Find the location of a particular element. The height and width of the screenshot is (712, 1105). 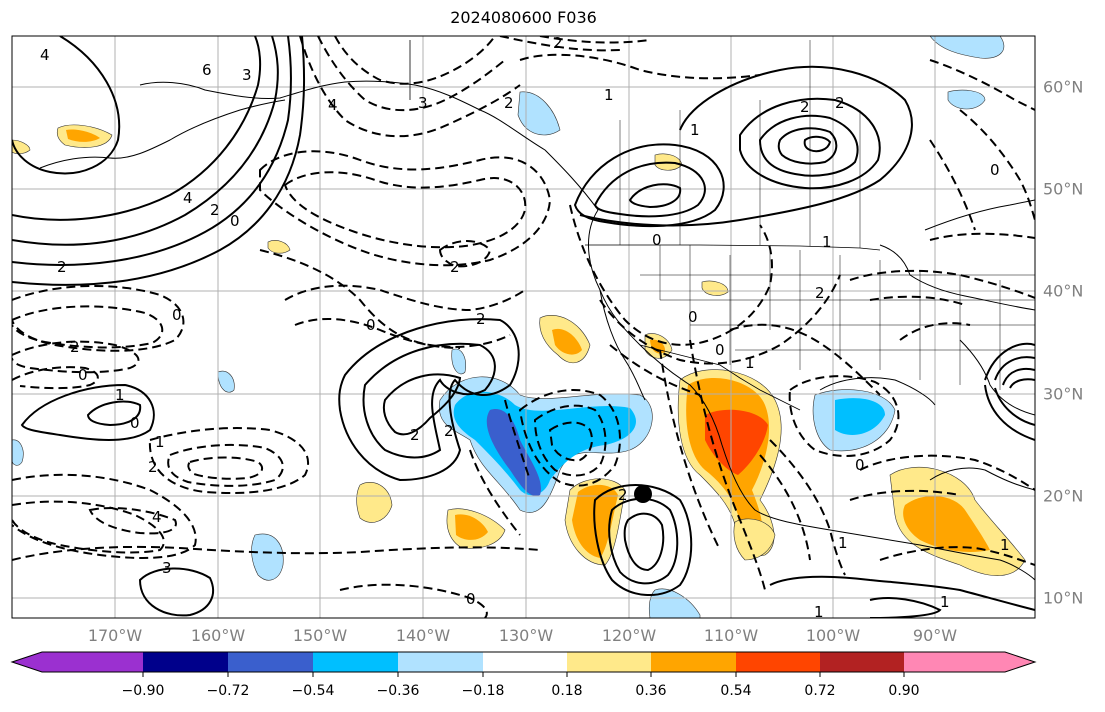

latitude-label: 60°N is located at coordinates (1063, 87).